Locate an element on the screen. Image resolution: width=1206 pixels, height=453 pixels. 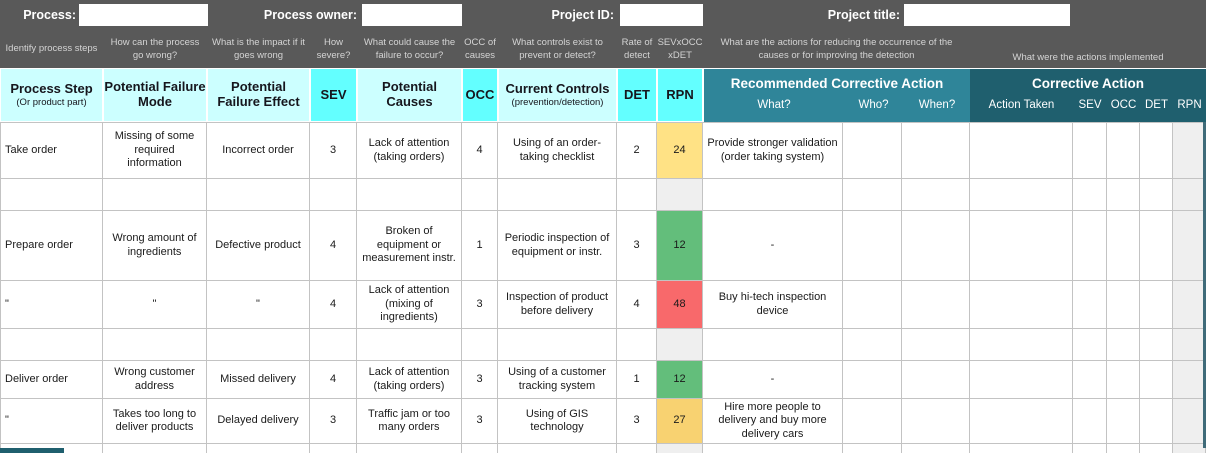
process-owner-input is located at coordinates (412, 15).